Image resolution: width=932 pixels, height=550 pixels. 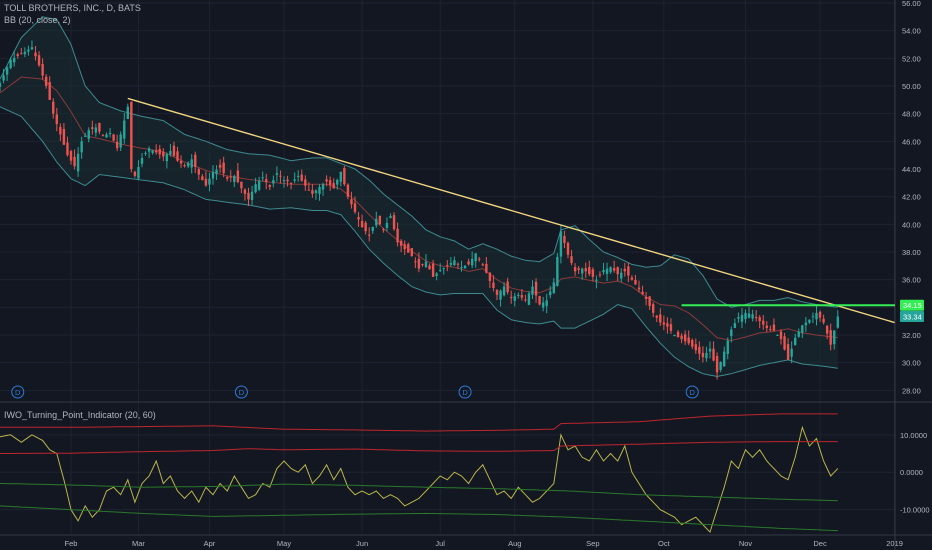 I want to click on oscillator-tick-label: 10.0000, so click(x=913, y=435).